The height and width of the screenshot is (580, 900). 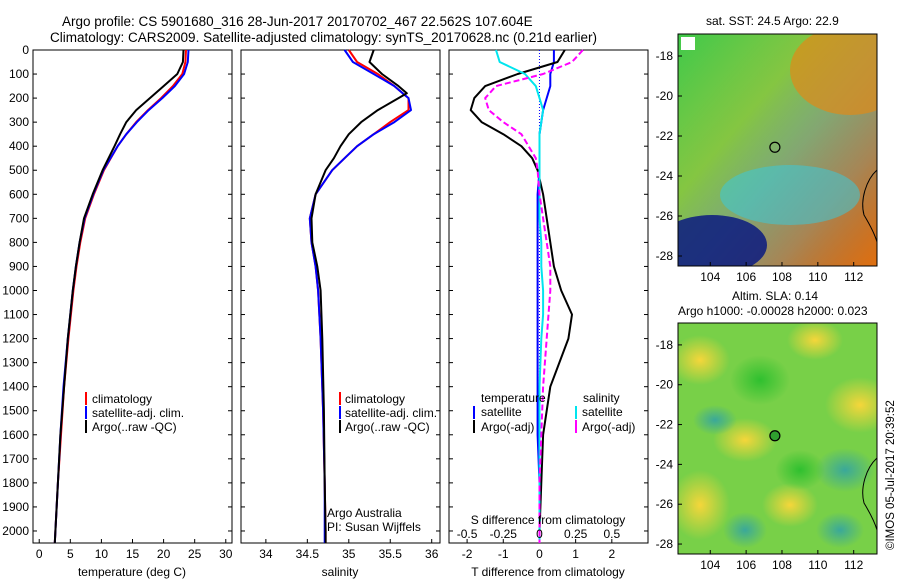 I want to click on temperature-axis-label: temperature (deg C), so click(x=132, y=572).